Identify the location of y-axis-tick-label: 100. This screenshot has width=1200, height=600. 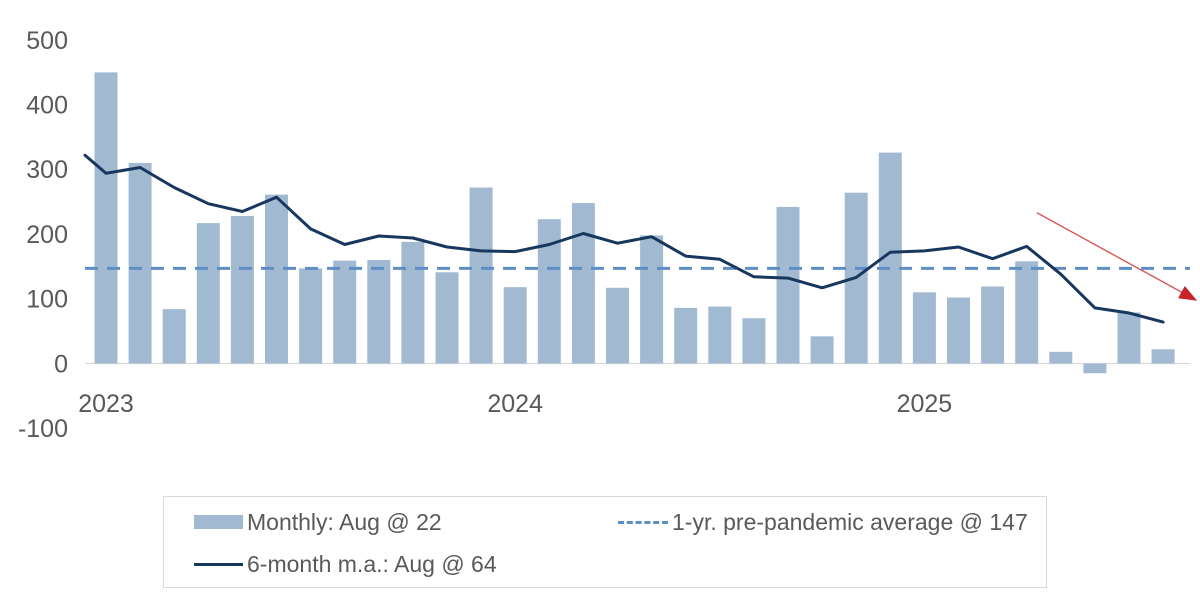
(47, 300).